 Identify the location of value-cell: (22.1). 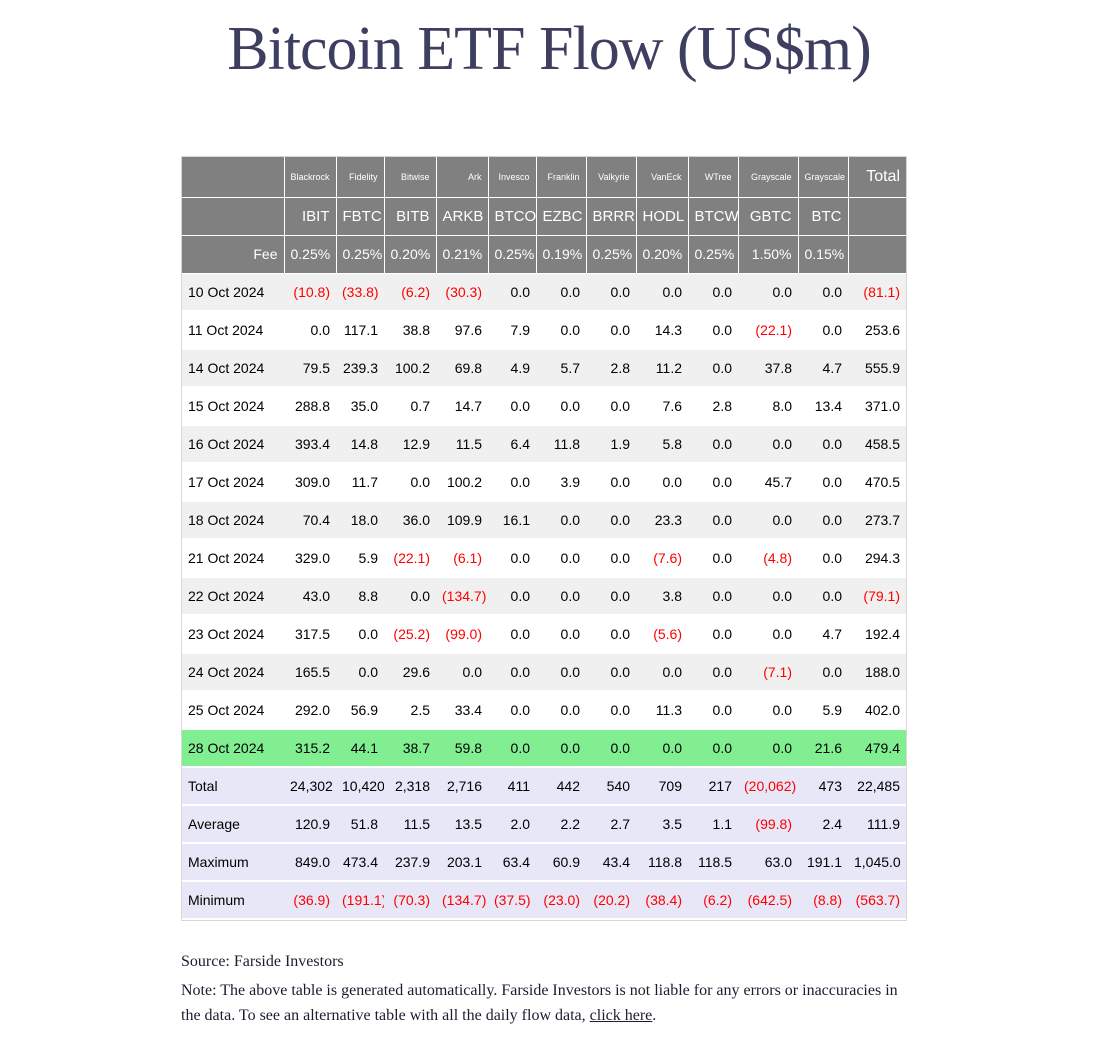
(410, 558).